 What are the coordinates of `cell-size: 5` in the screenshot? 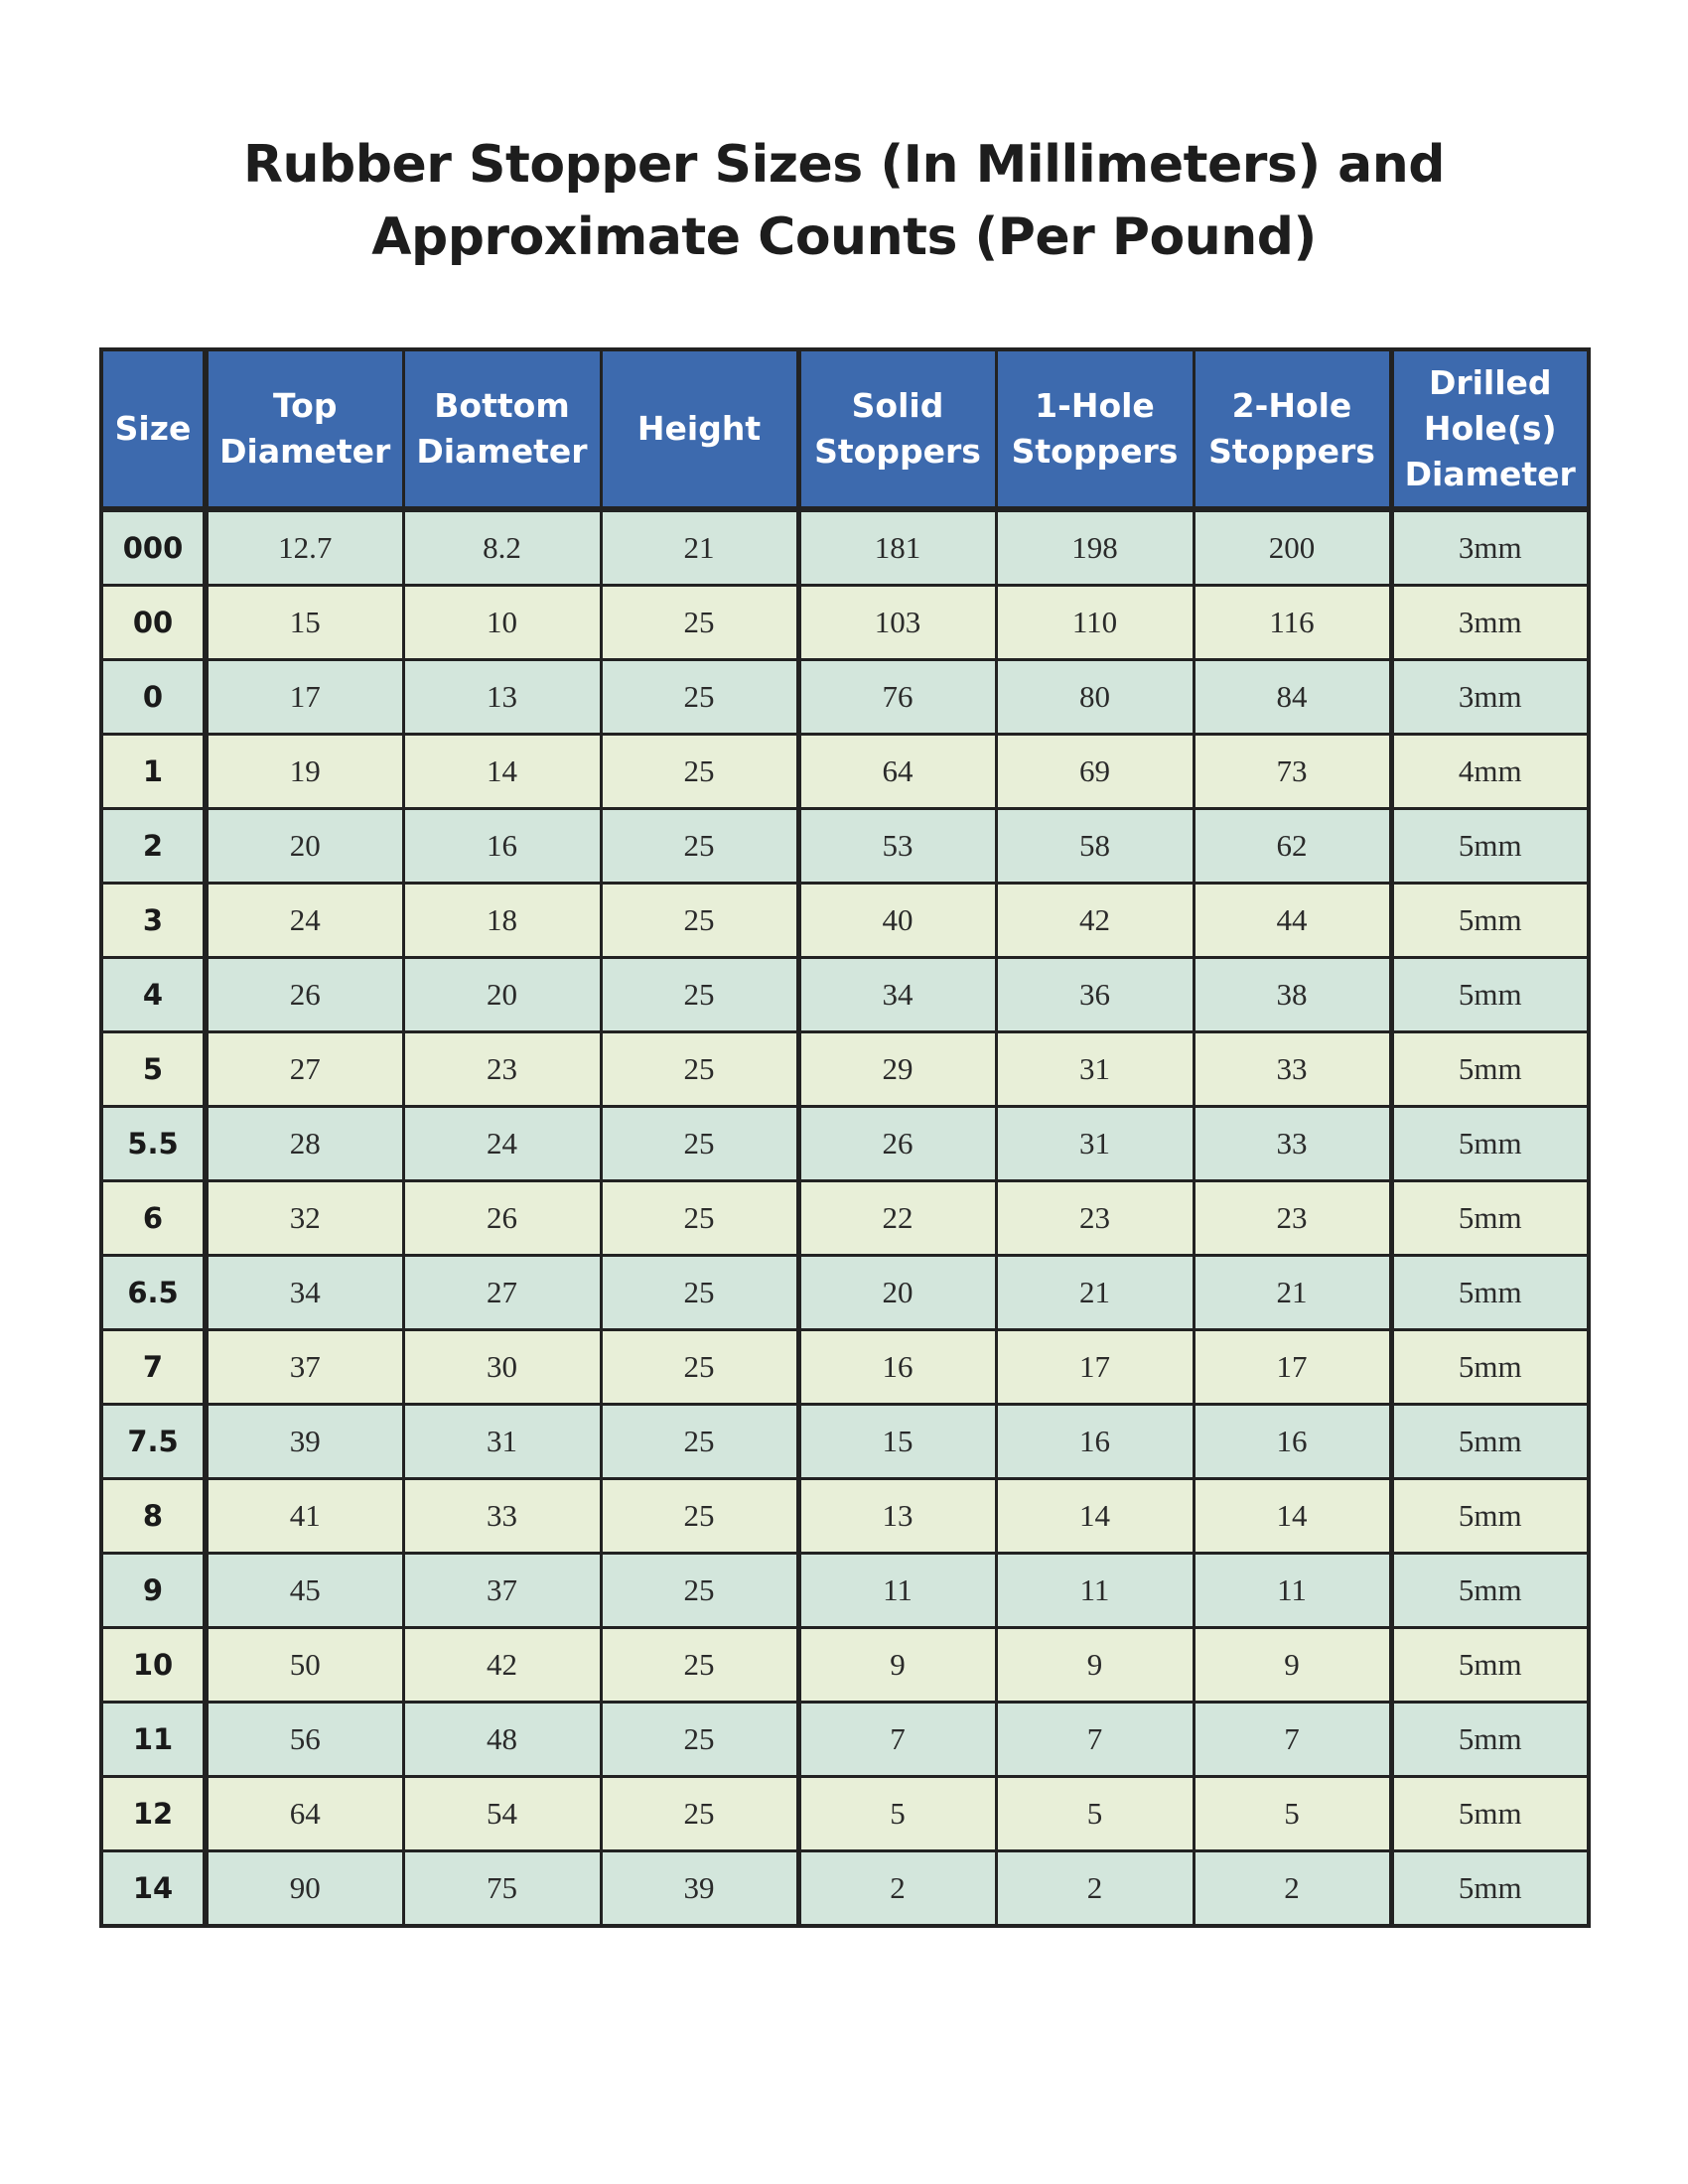 It's located at (154, 1069).